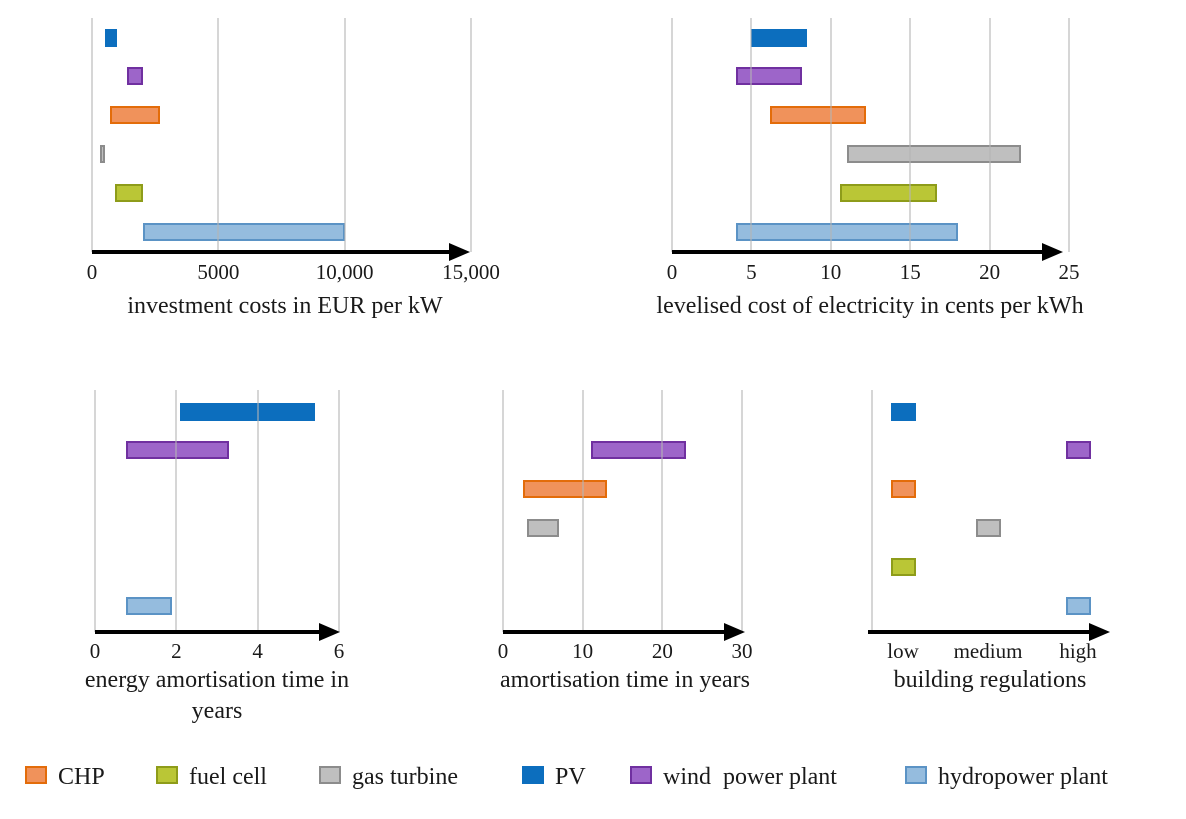 The height and width of the screenshot is (819, 1186). What do you see at coordinates (176, 651) in the screenshot?
I see `tick-label-2: 2` at bounding box center [176, 651].